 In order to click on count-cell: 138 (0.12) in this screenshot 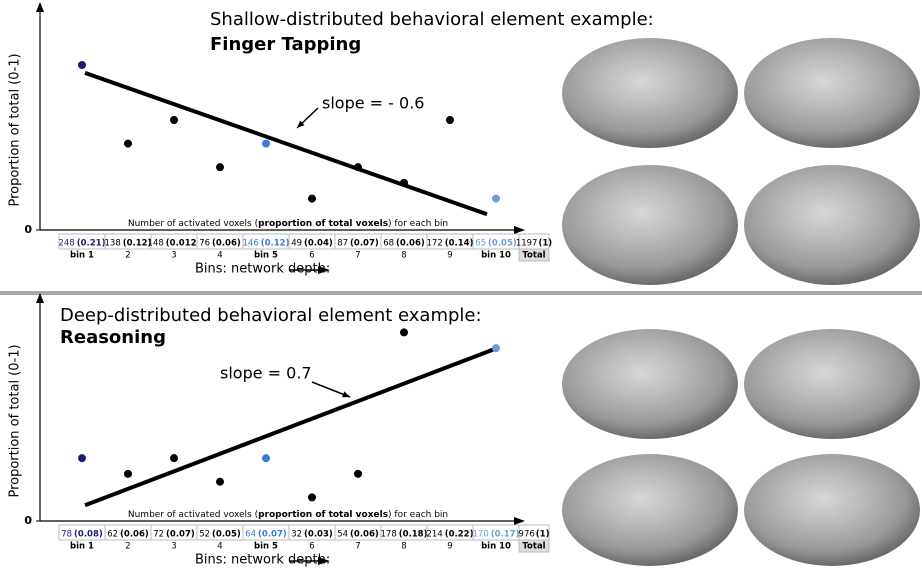, I will do `click(128, 243)`.